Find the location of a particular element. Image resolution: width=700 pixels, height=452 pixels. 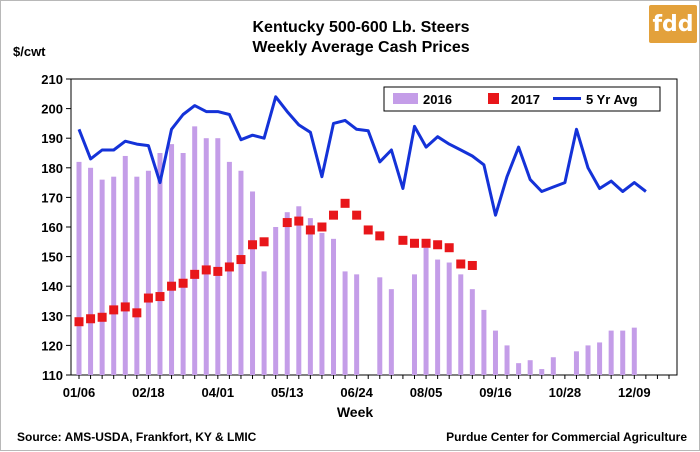

x-tick-label: 02/18 is located at coordinates (148, 392).